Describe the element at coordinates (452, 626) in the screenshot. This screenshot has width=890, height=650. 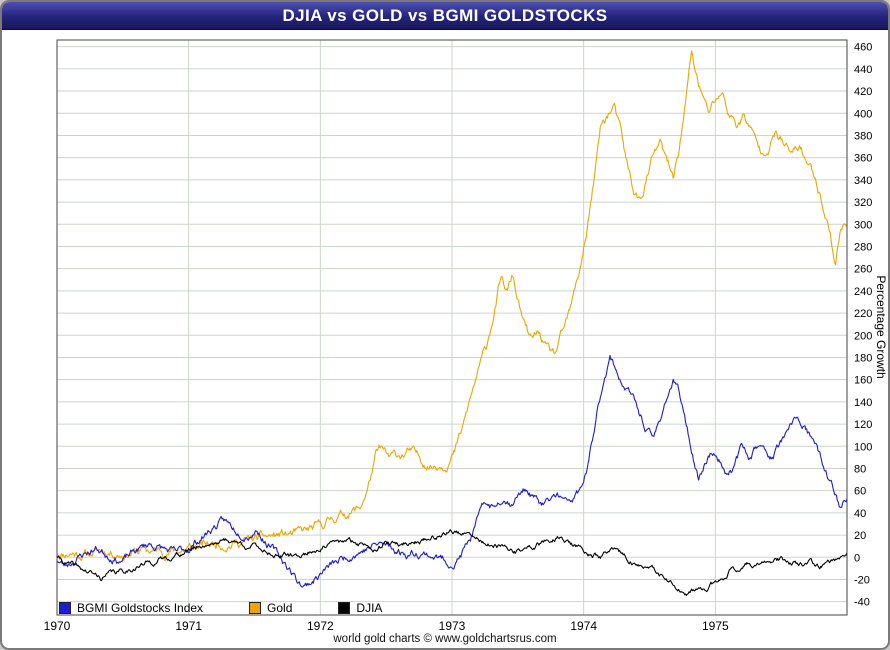
I see `svg-text: 1973` at that location.